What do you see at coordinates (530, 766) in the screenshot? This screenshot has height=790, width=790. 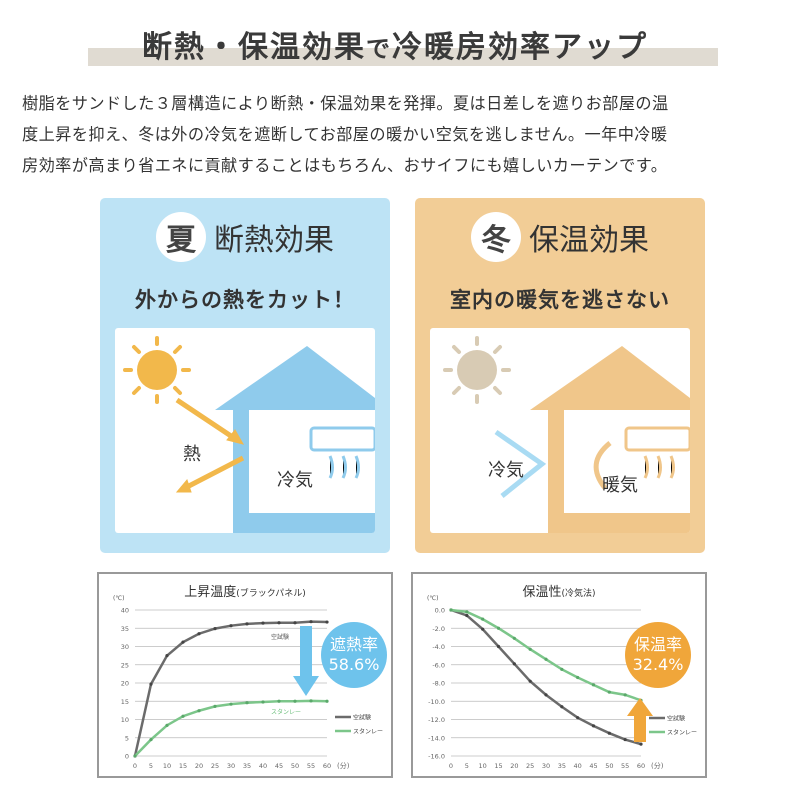 I see `x-tick-label: 25` at bounding box center [530, 766].